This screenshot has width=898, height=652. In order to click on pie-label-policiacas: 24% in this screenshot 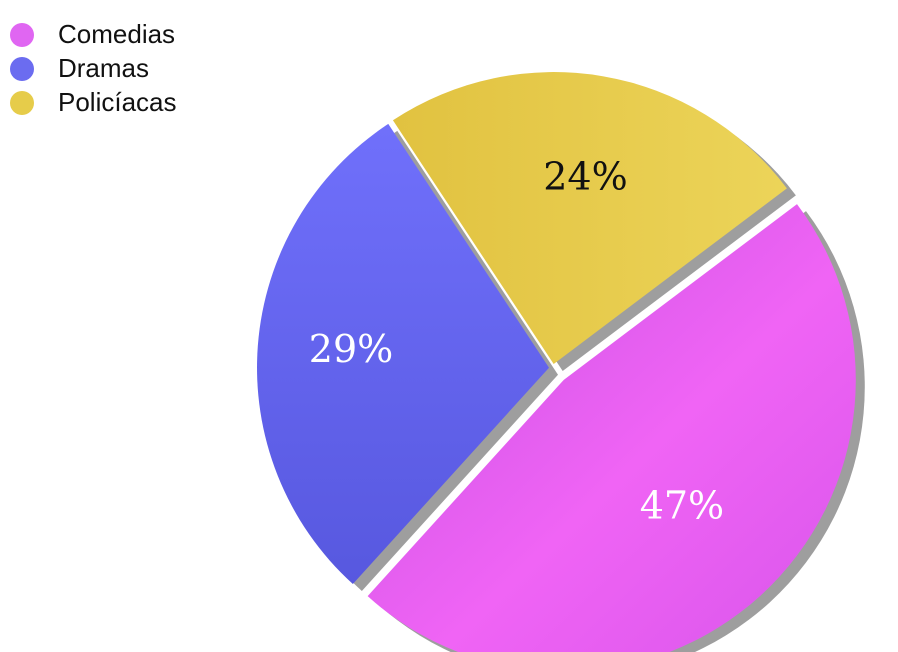, I will do `click(585, 176)`.